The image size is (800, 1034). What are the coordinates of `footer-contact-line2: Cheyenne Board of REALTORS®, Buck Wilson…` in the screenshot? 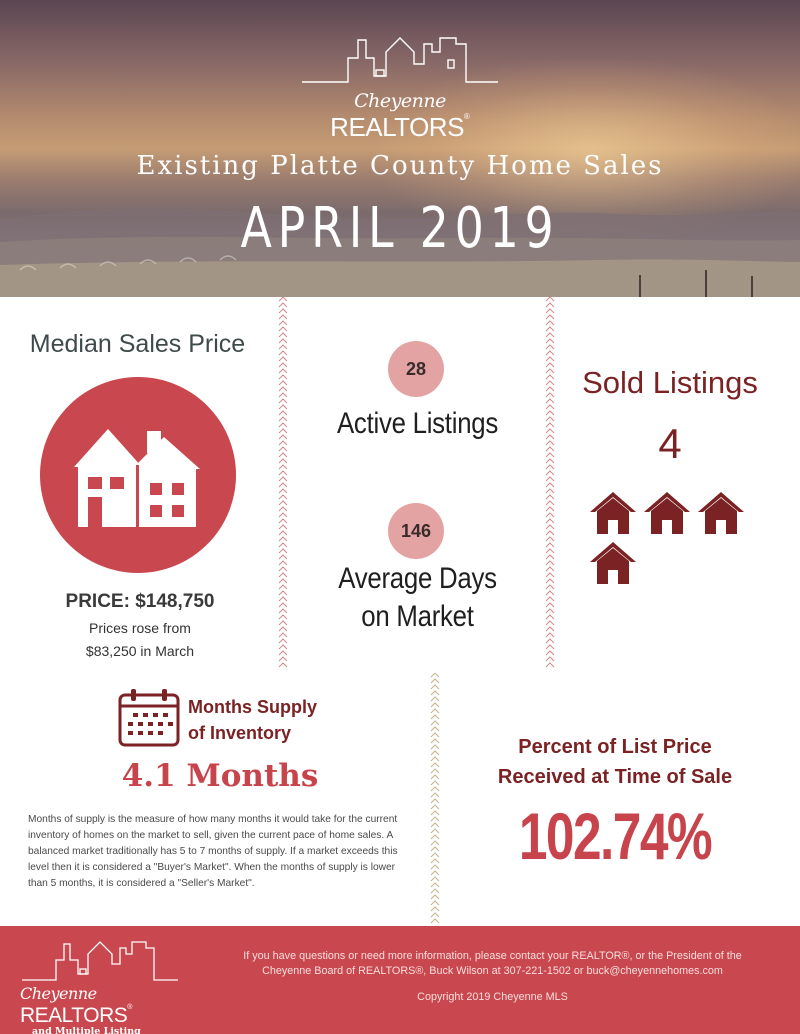 It's located at (492, 971).